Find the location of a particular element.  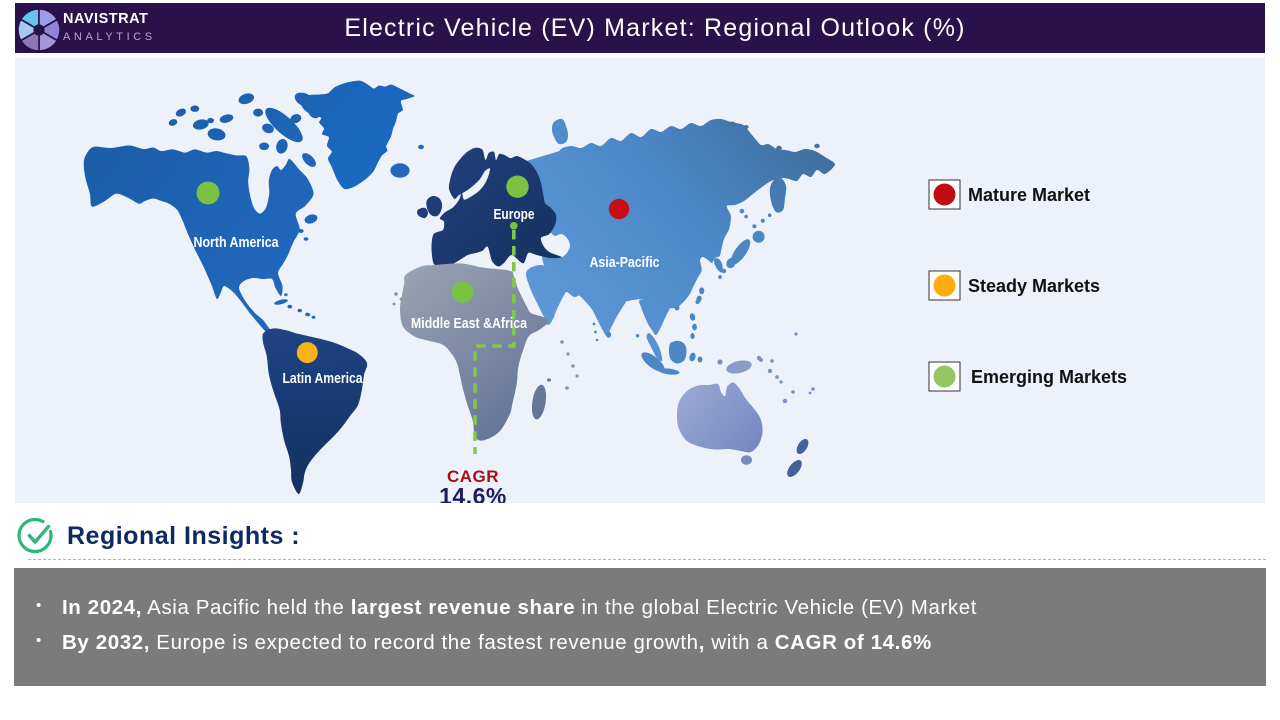

svg-text: Asia-Pacific is located at coordinates (625, 262).